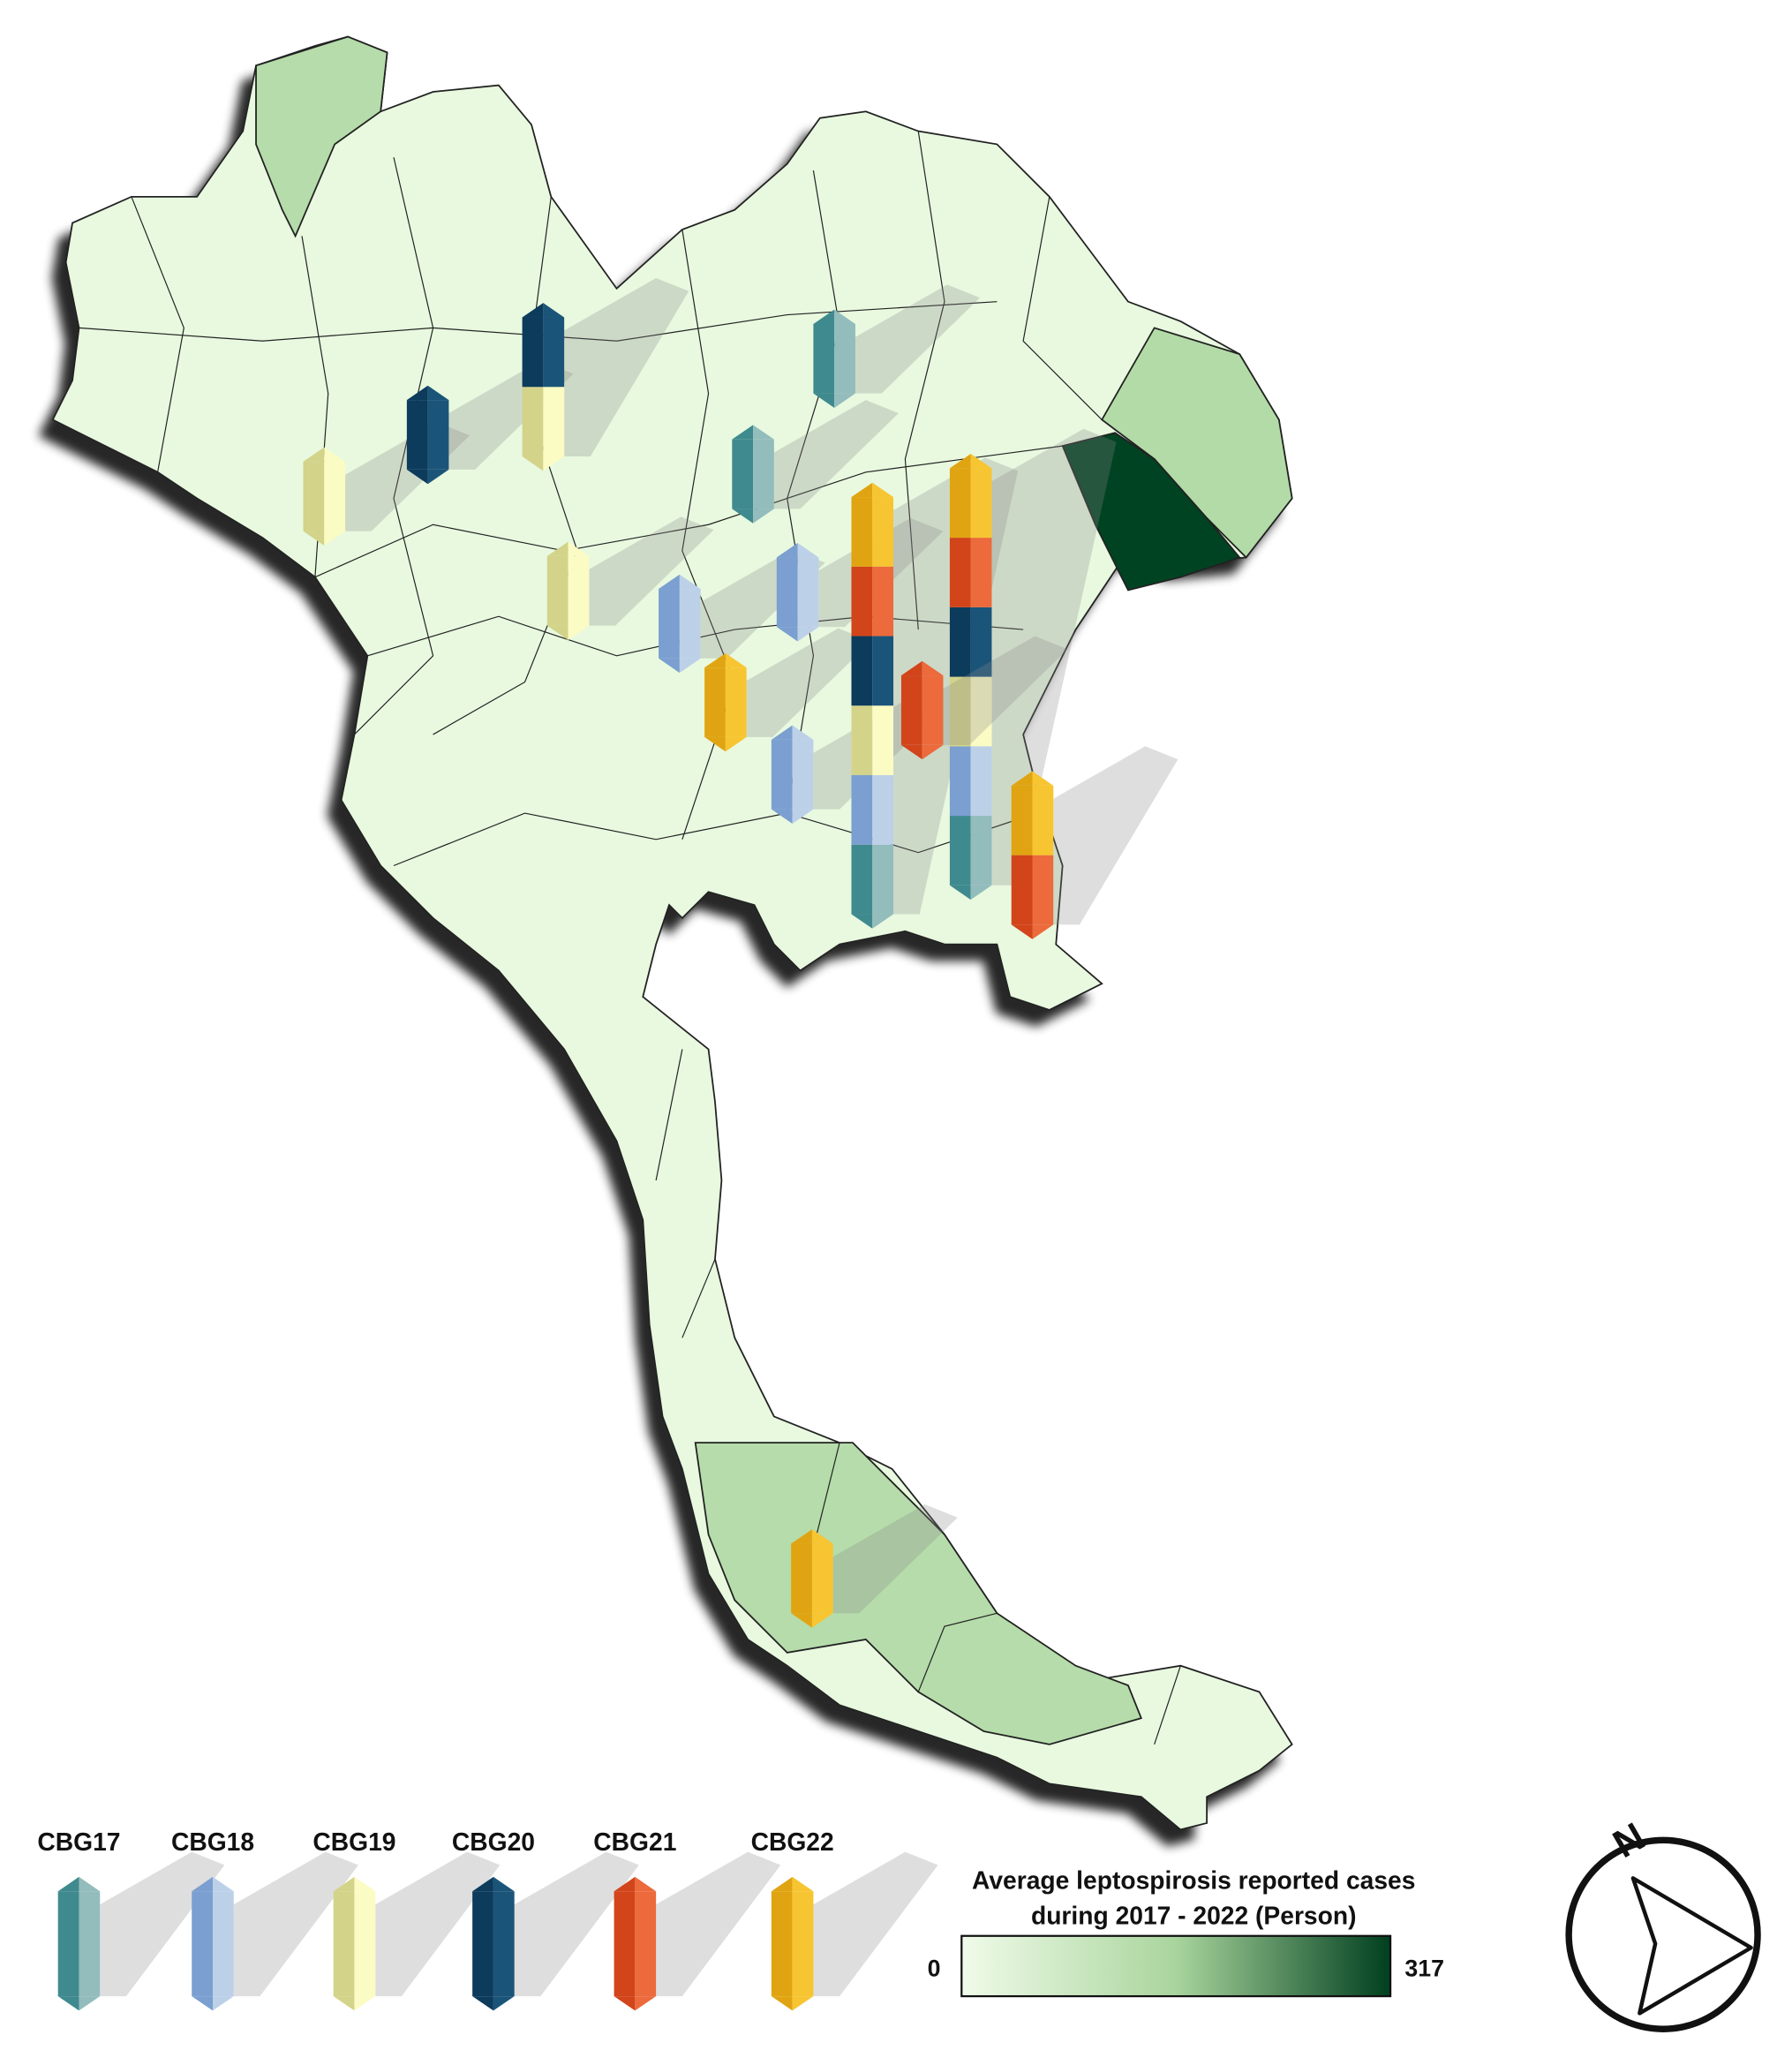 This screenshot has width=1792, height=2050. Describe the element at coordinates (321, 136) in the screenshot. I see `province-north` at that location.